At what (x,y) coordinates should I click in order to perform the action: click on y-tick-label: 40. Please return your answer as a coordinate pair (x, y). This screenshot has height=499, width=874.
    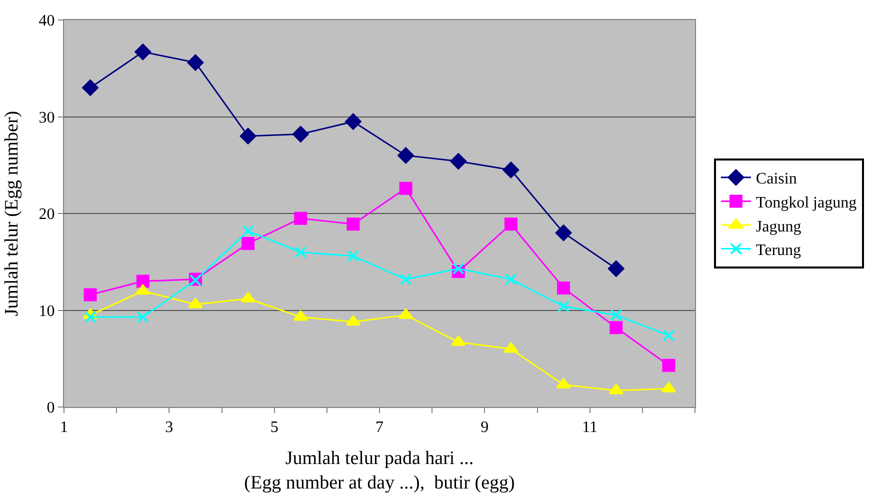
    Looking at the image, I should click on (46, 21).